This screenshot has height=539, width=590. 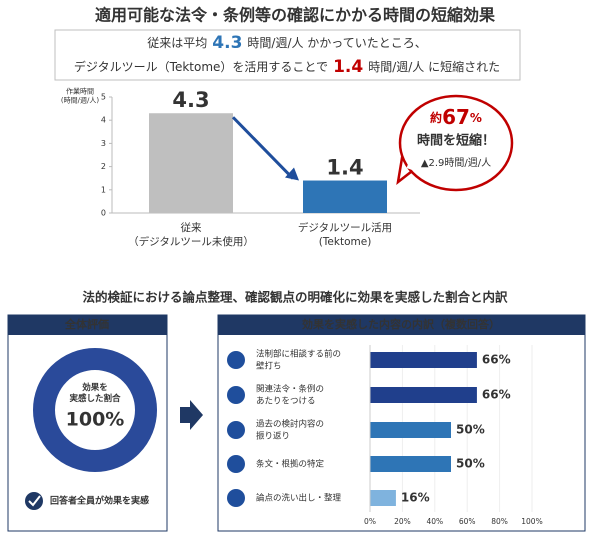 What do you see at coordinates (402, 521) in the screenshot?
I see `x-tick-label: 20%` at bounding box center [402, 521].